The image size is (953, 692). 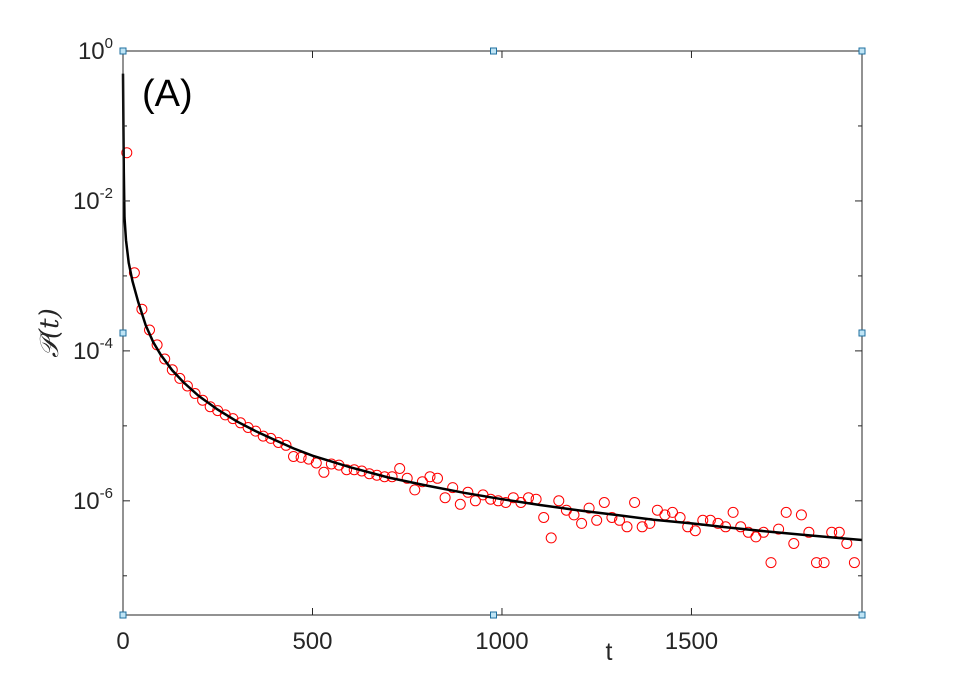 What do you see at coordinates (122, 641) in the screenshot?
I see `x-tick-label: 0` at bounding box center [122, 641].